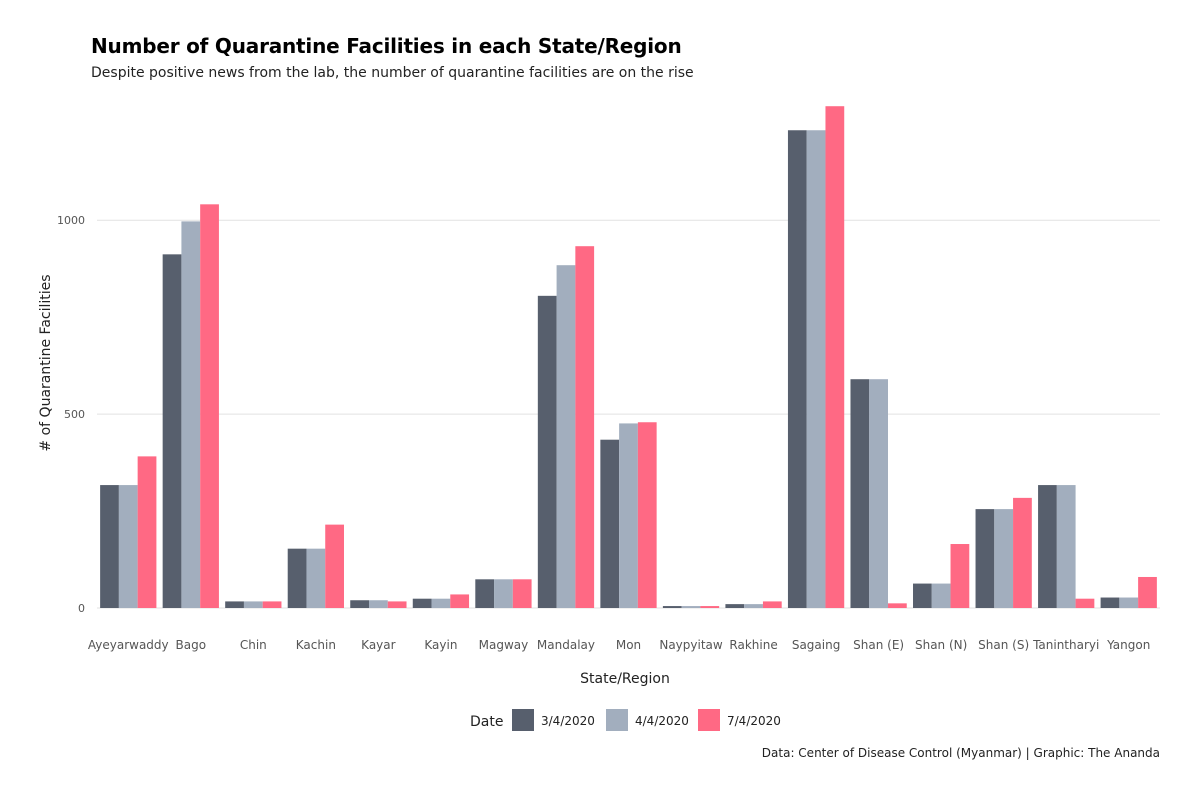  I want to click on y-axis-ticks: 0 500 1000, so click(71, 414).